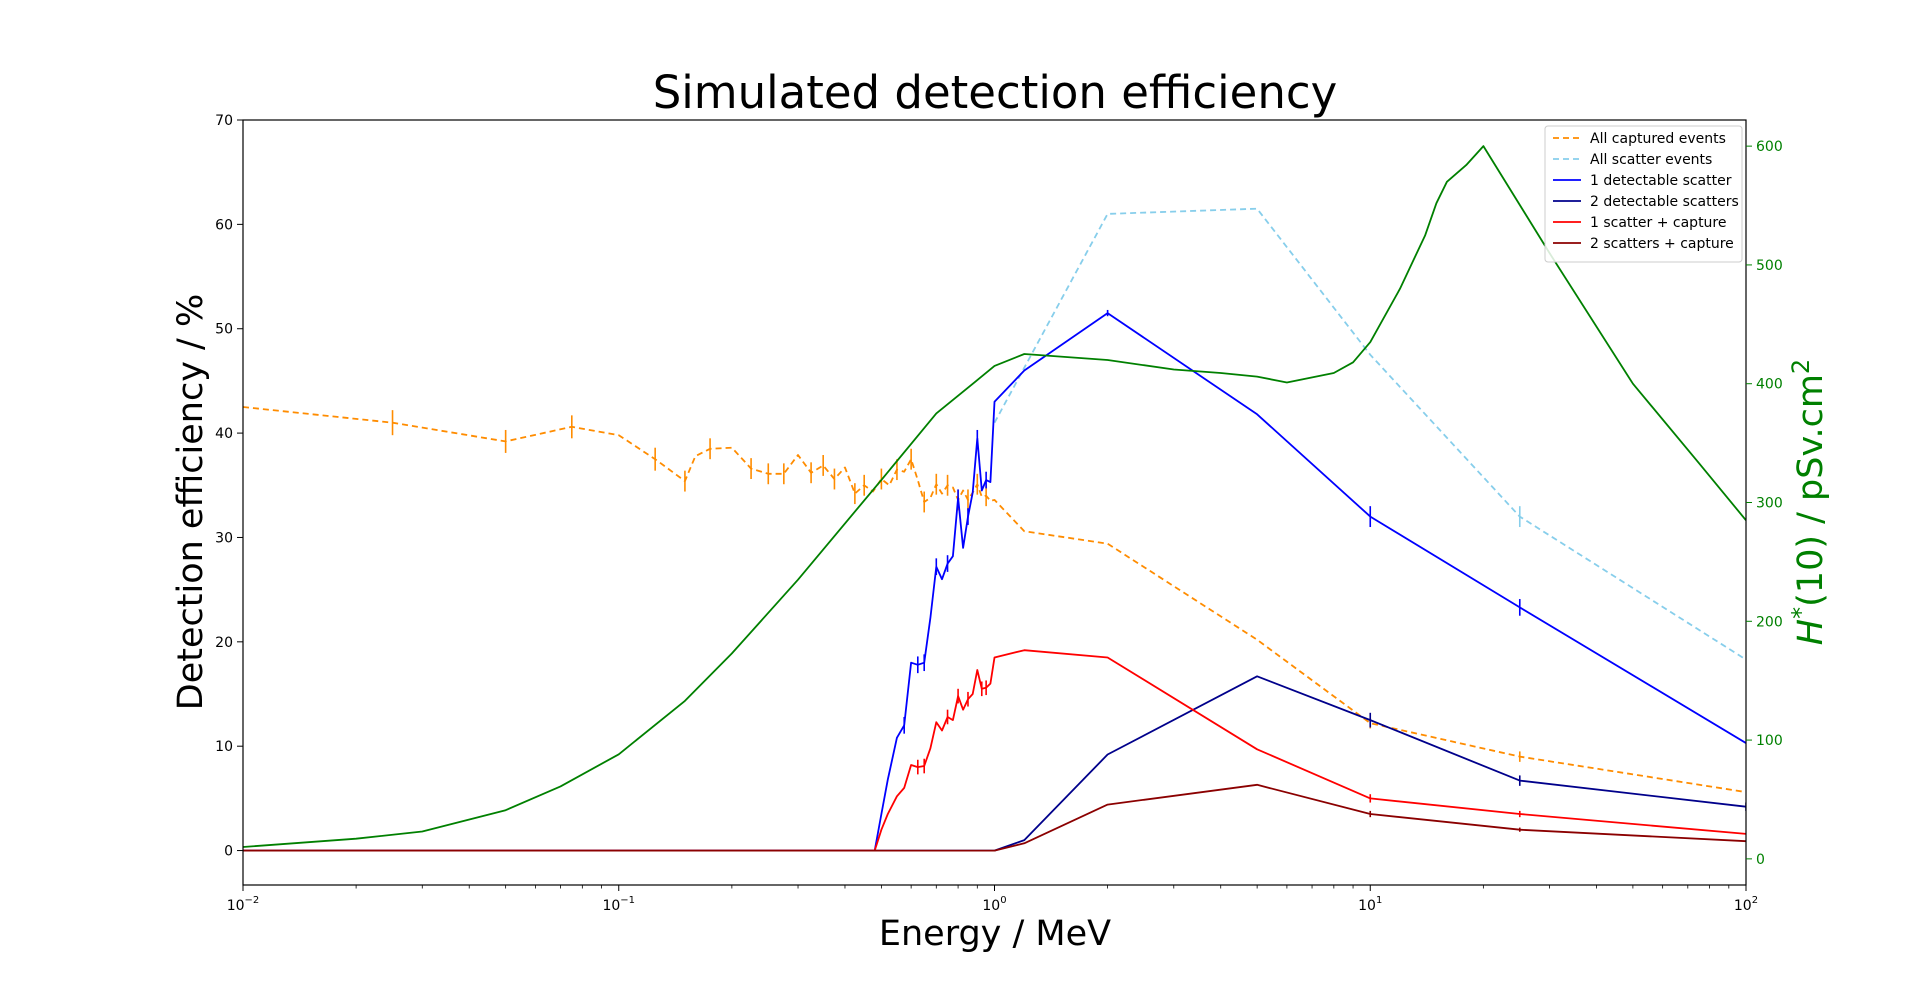  I want to click on legend-label: 1 scatter + capture, so click(1658, 223).